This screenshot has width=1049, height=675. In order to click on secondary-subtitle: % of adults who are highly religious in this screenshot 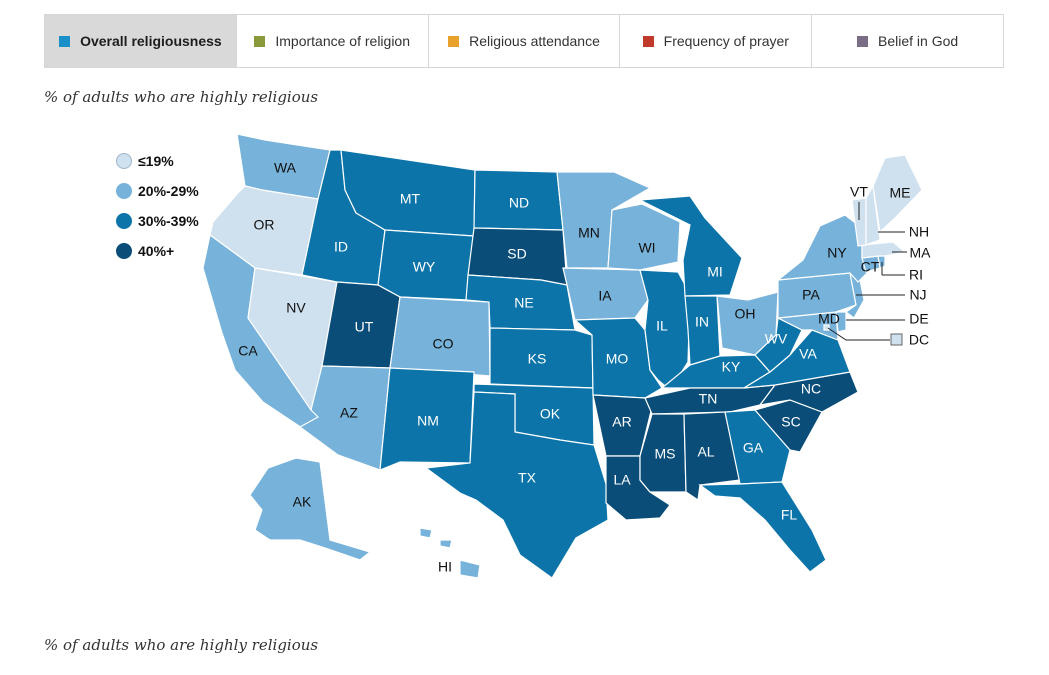, I will do `click(181, 645)`.